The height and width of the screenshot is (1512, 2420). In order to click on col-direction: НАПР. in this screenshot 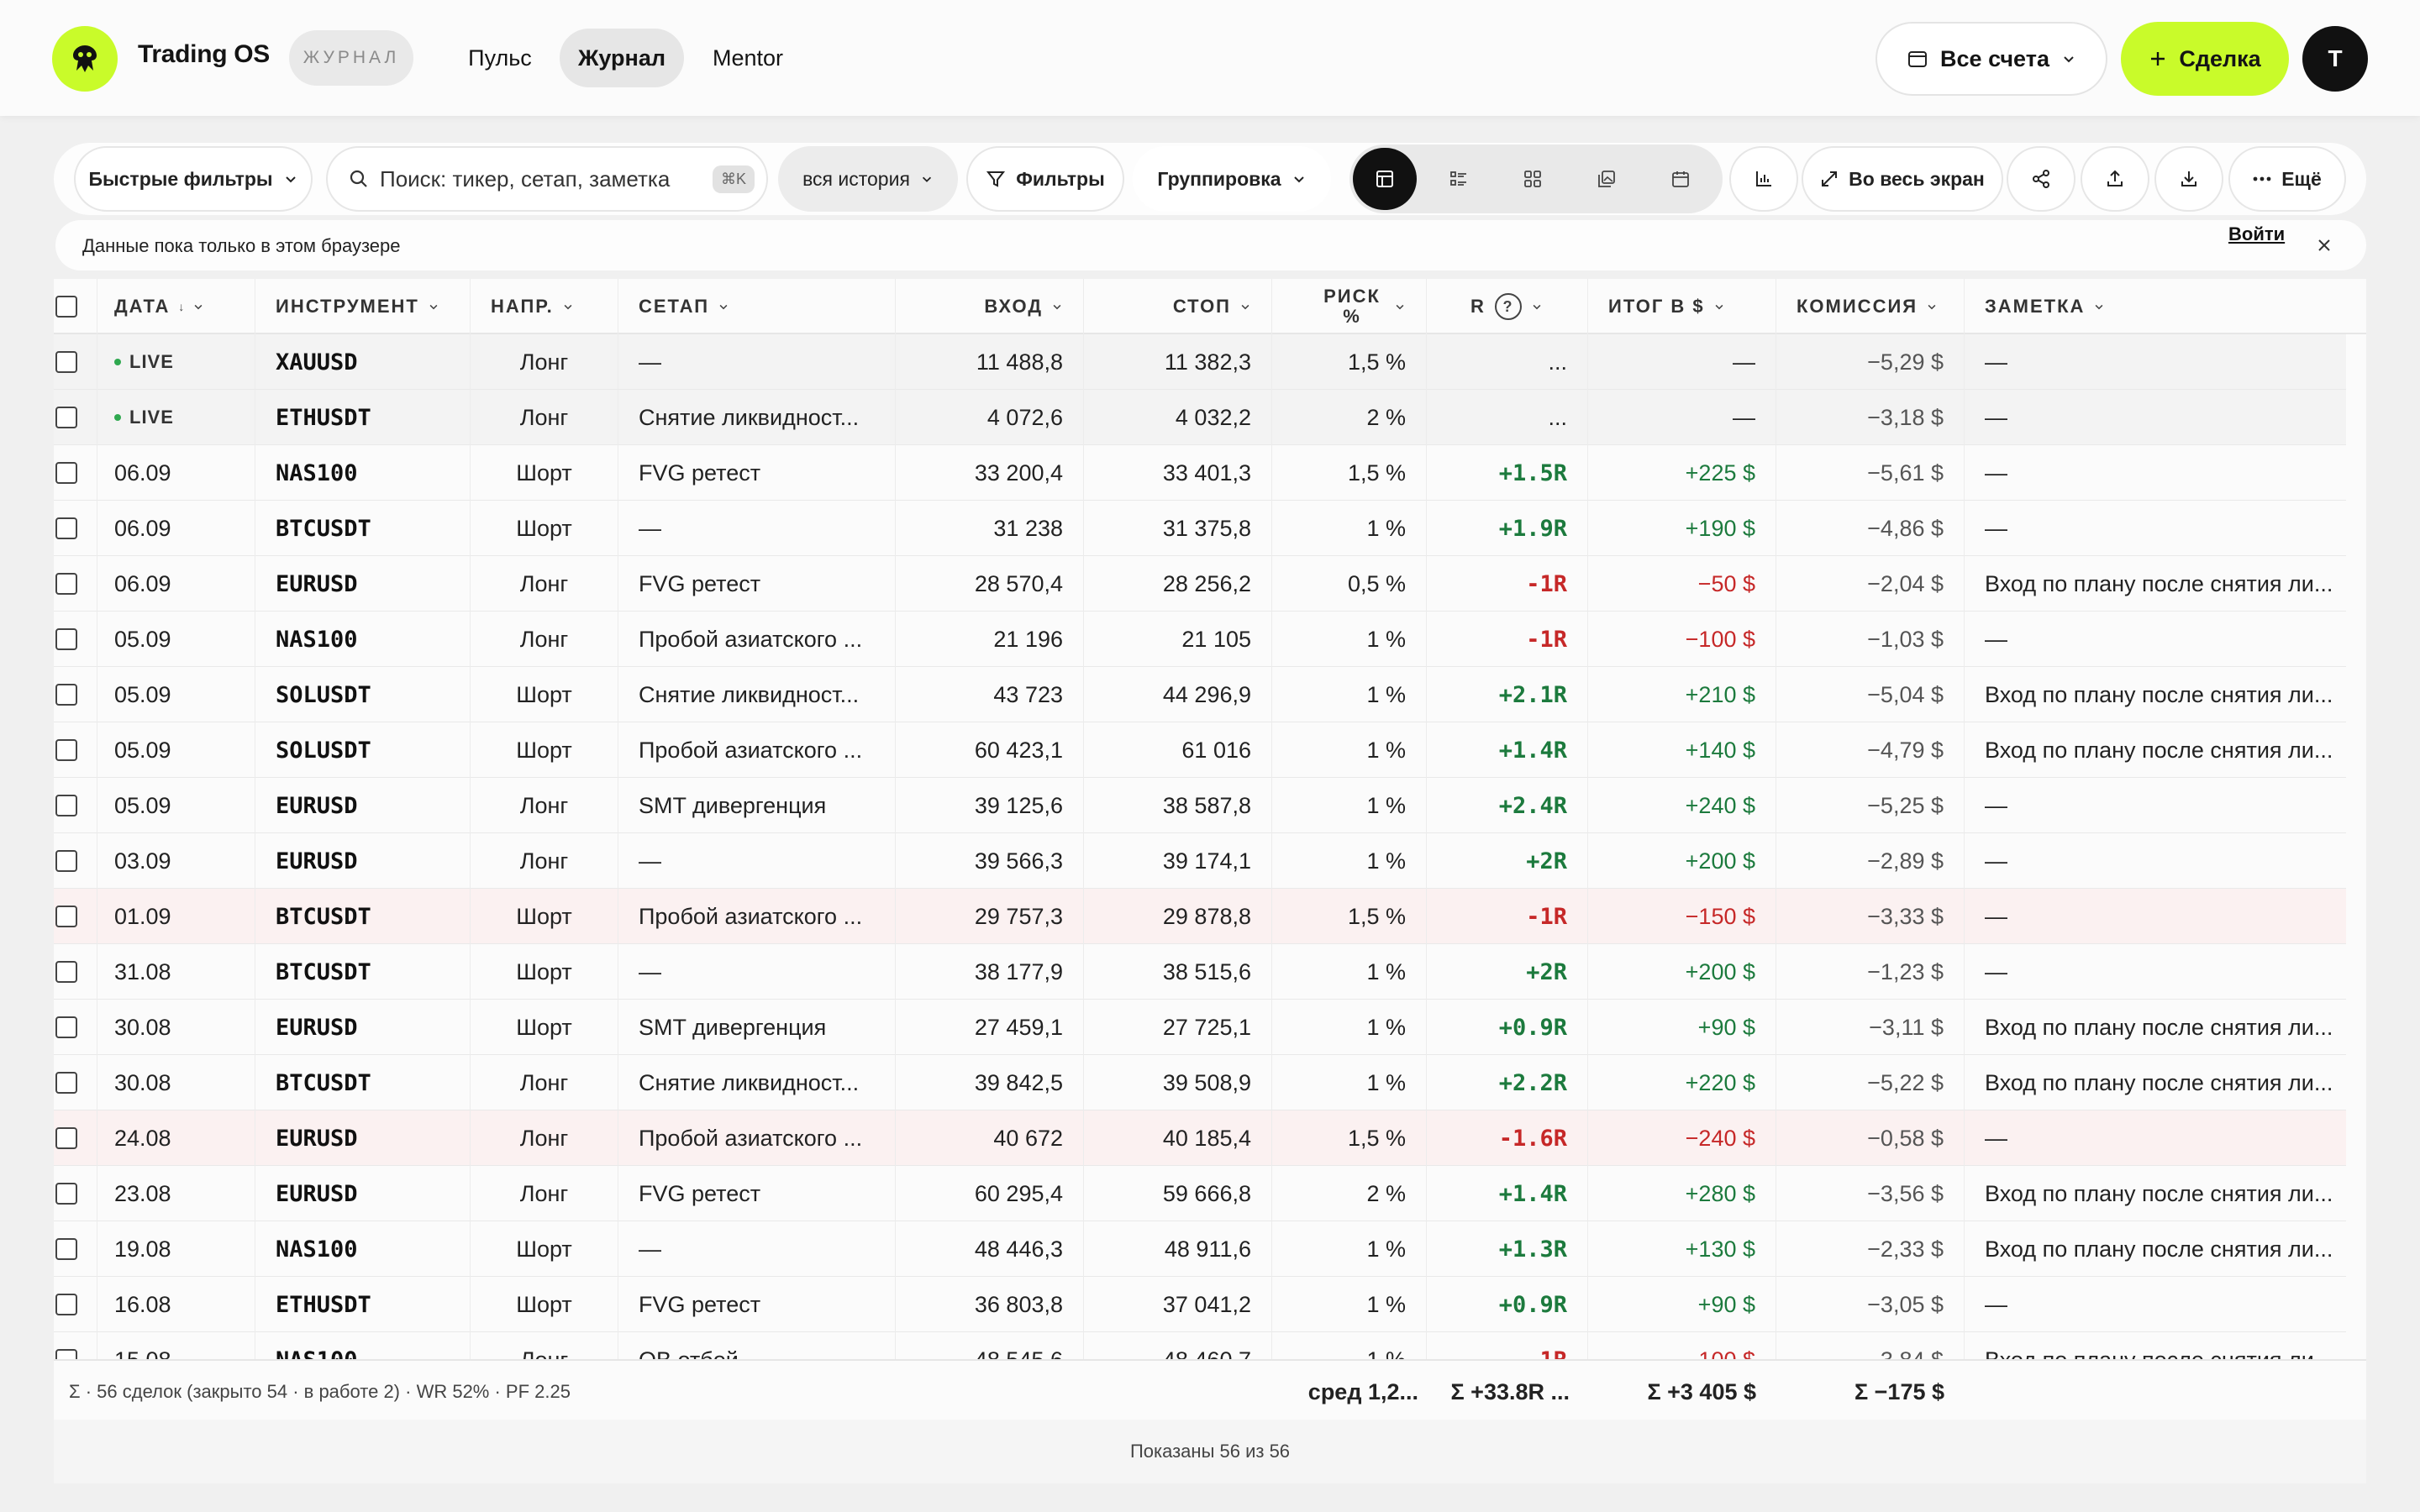, I will do `click(544, 306)`.